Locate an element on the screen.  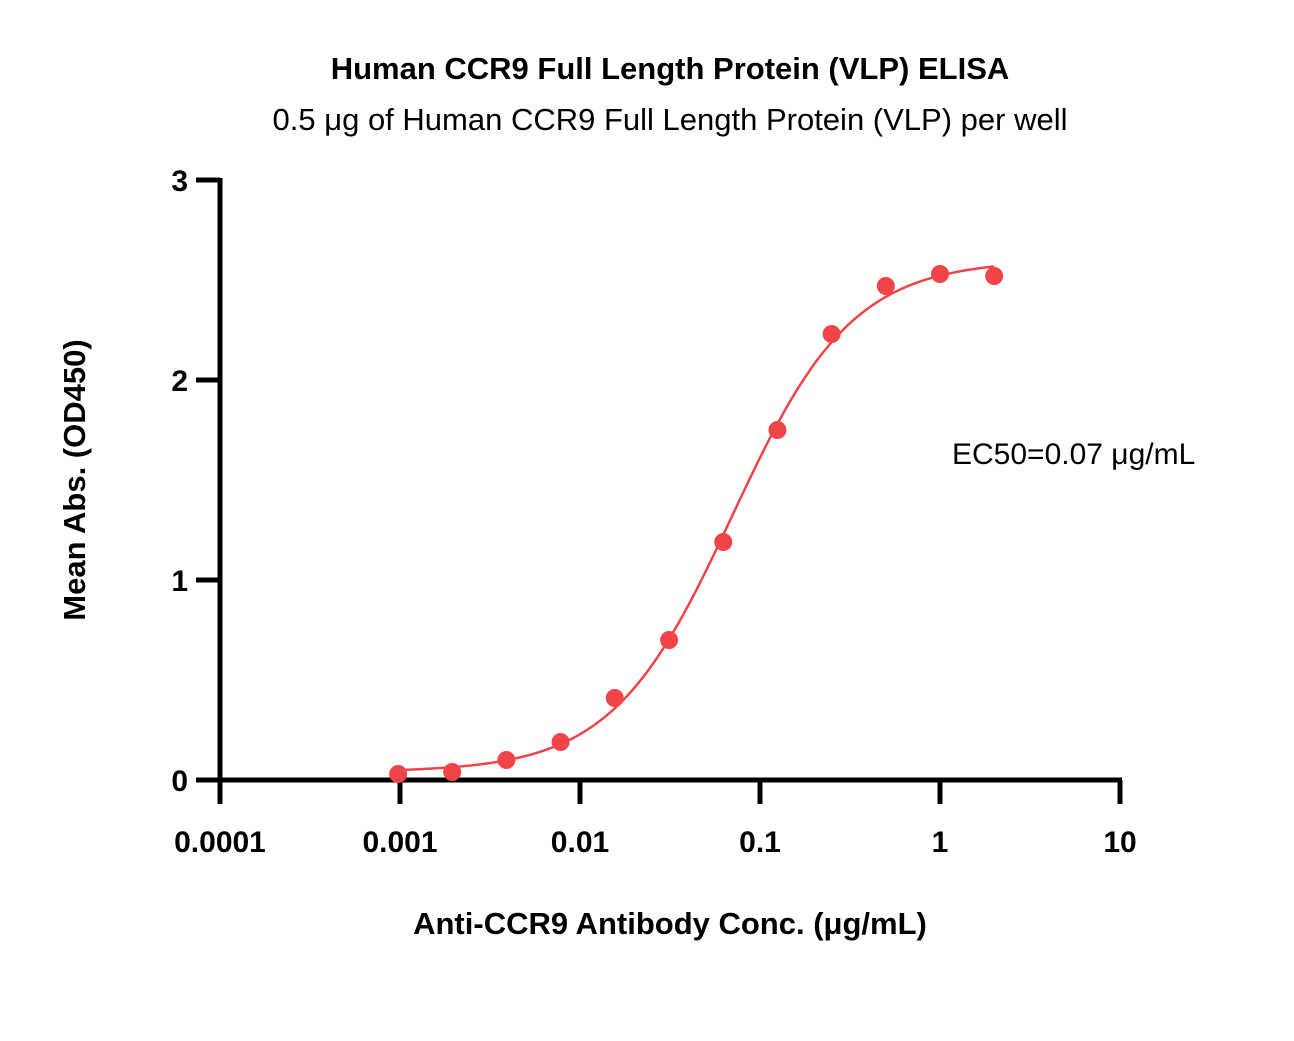
ec50-annotation: EC50=0.07 μg/mL is located at coordinates (1073, 454).